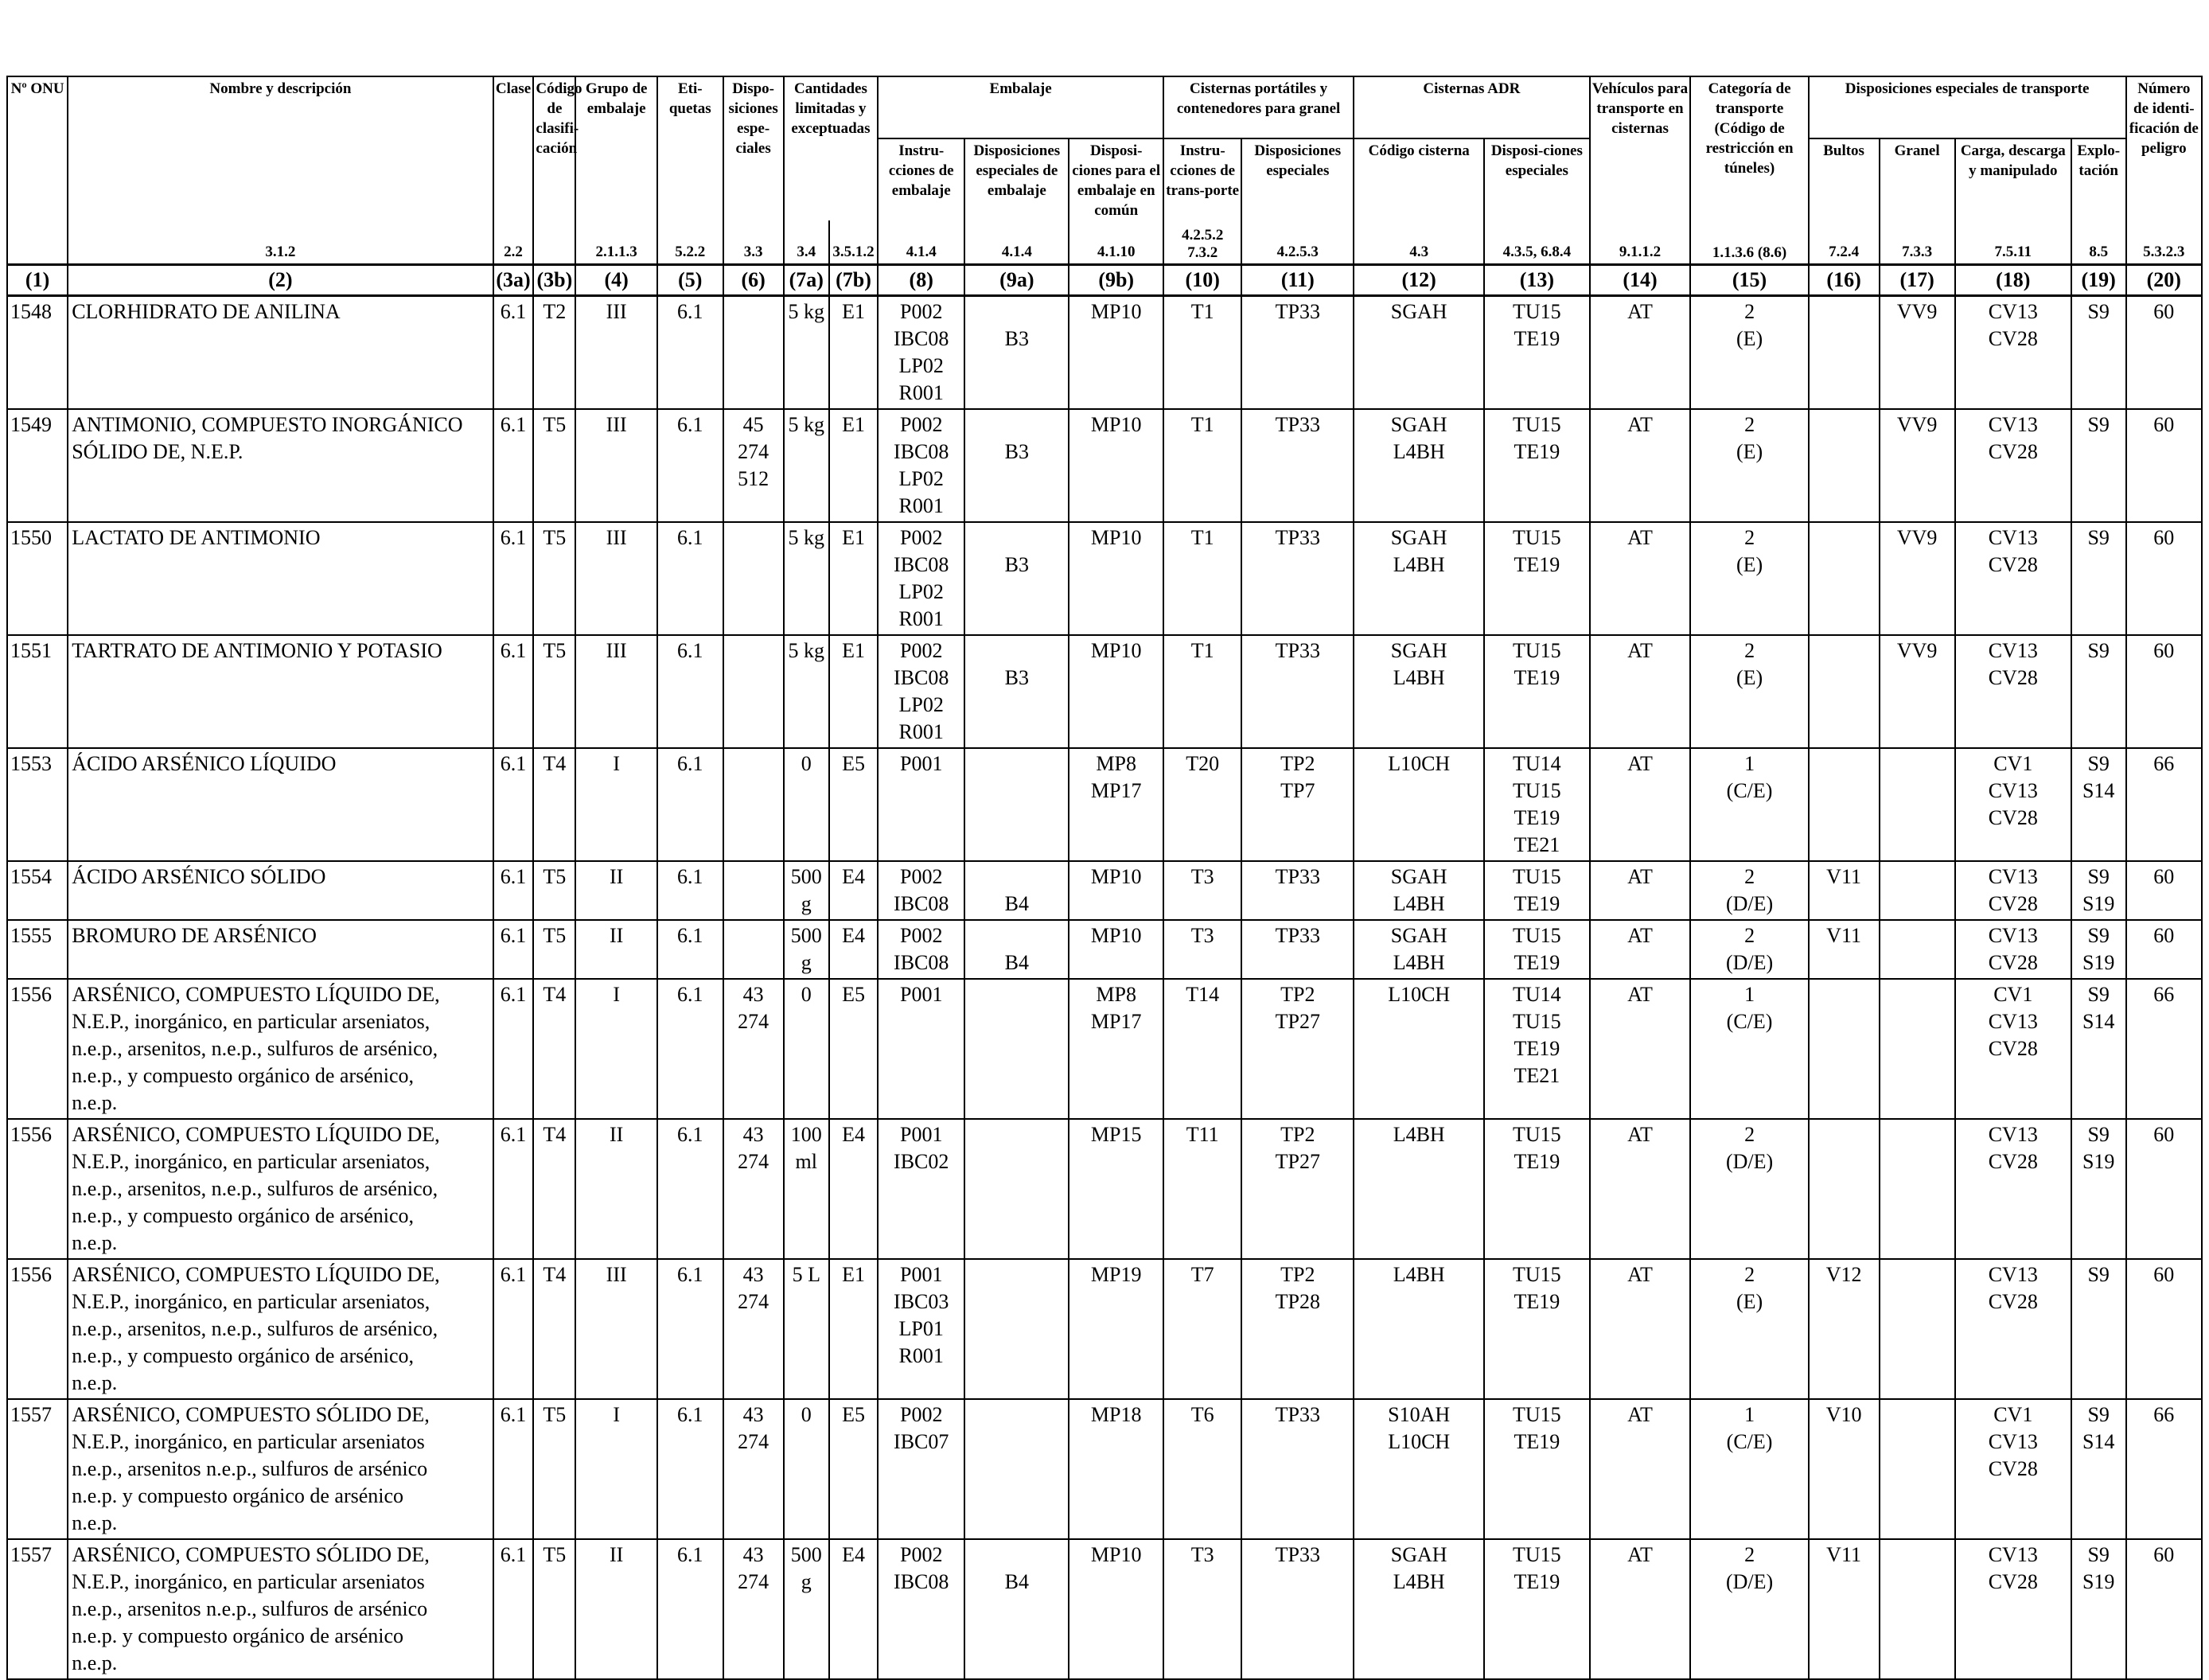  Describe the element at coordinates (2098, 876) in the screenshot. I see `cell-line: S9` at that location.